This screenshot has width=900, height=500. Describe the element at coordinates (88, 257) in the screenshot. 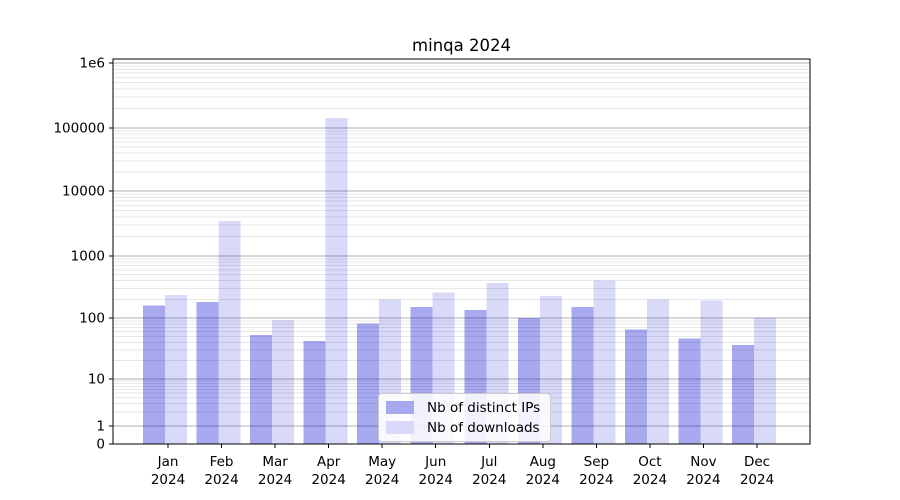

I see `y-tick-label-1000: 1000` at that location.